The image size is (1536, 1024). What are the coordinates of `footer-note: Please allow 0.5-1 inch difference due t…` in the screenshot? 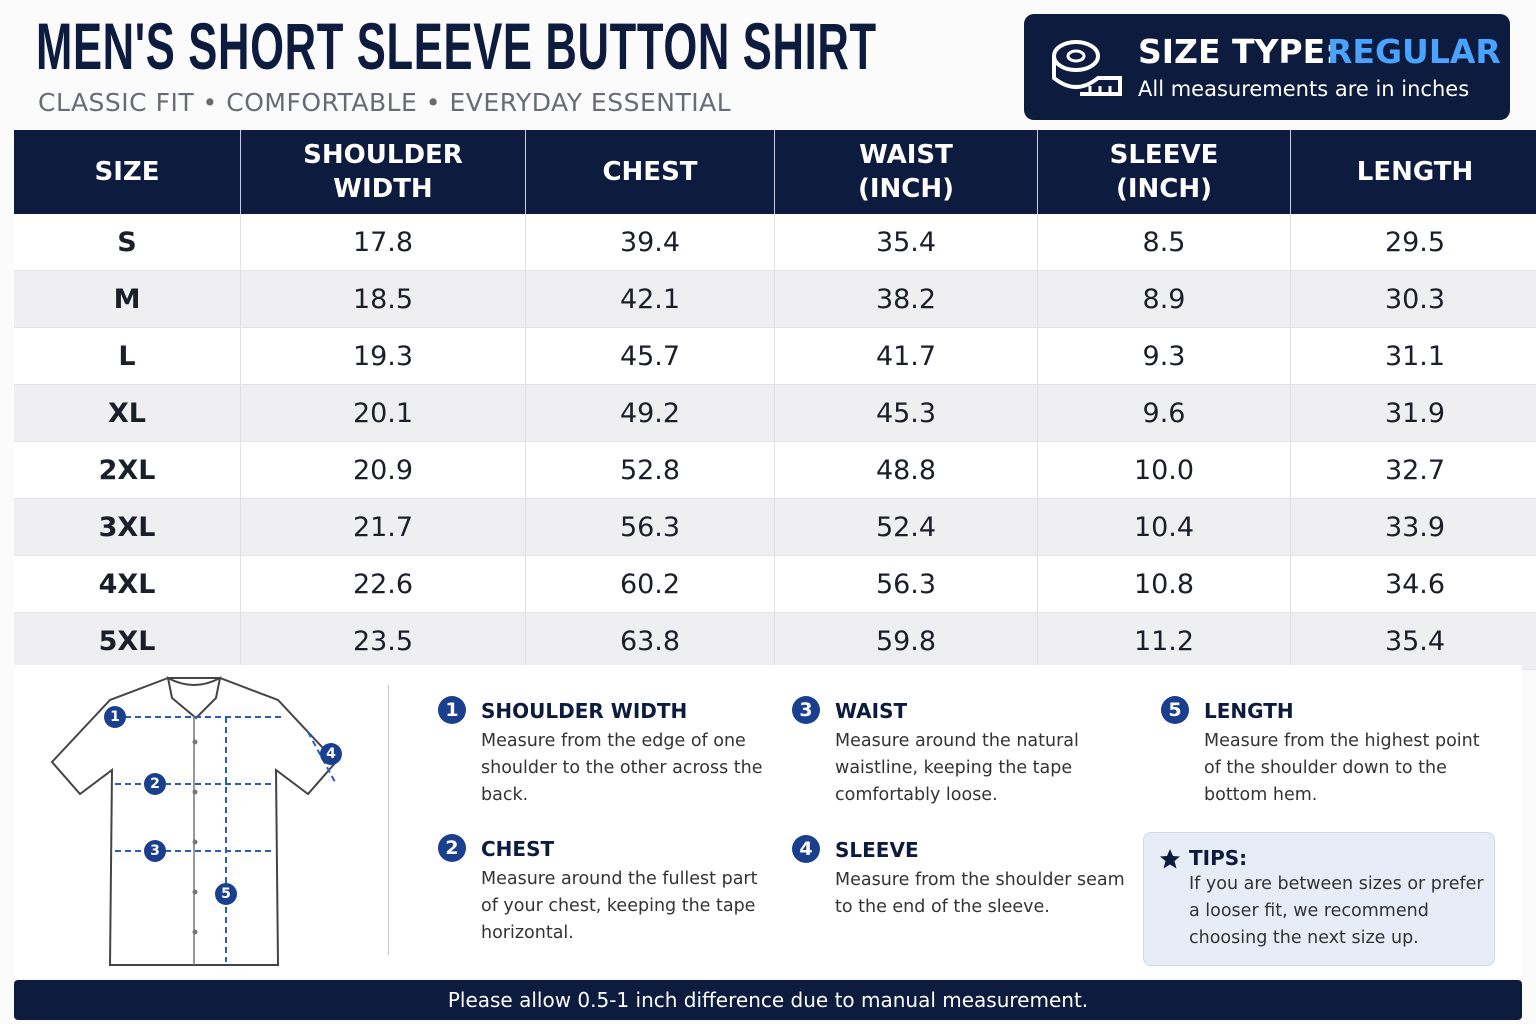 It's located at (768, 1000).